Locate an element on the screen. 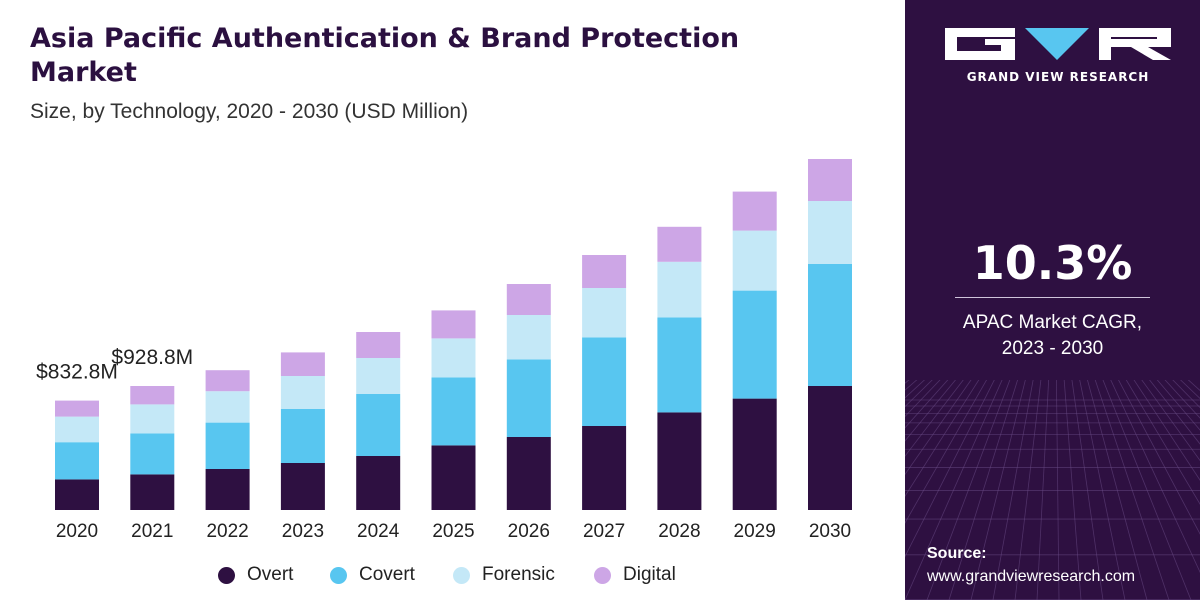 The width and height of the screenshot is (1200, 600). bar-forensic-2026 is located at coordinates (528, 337).